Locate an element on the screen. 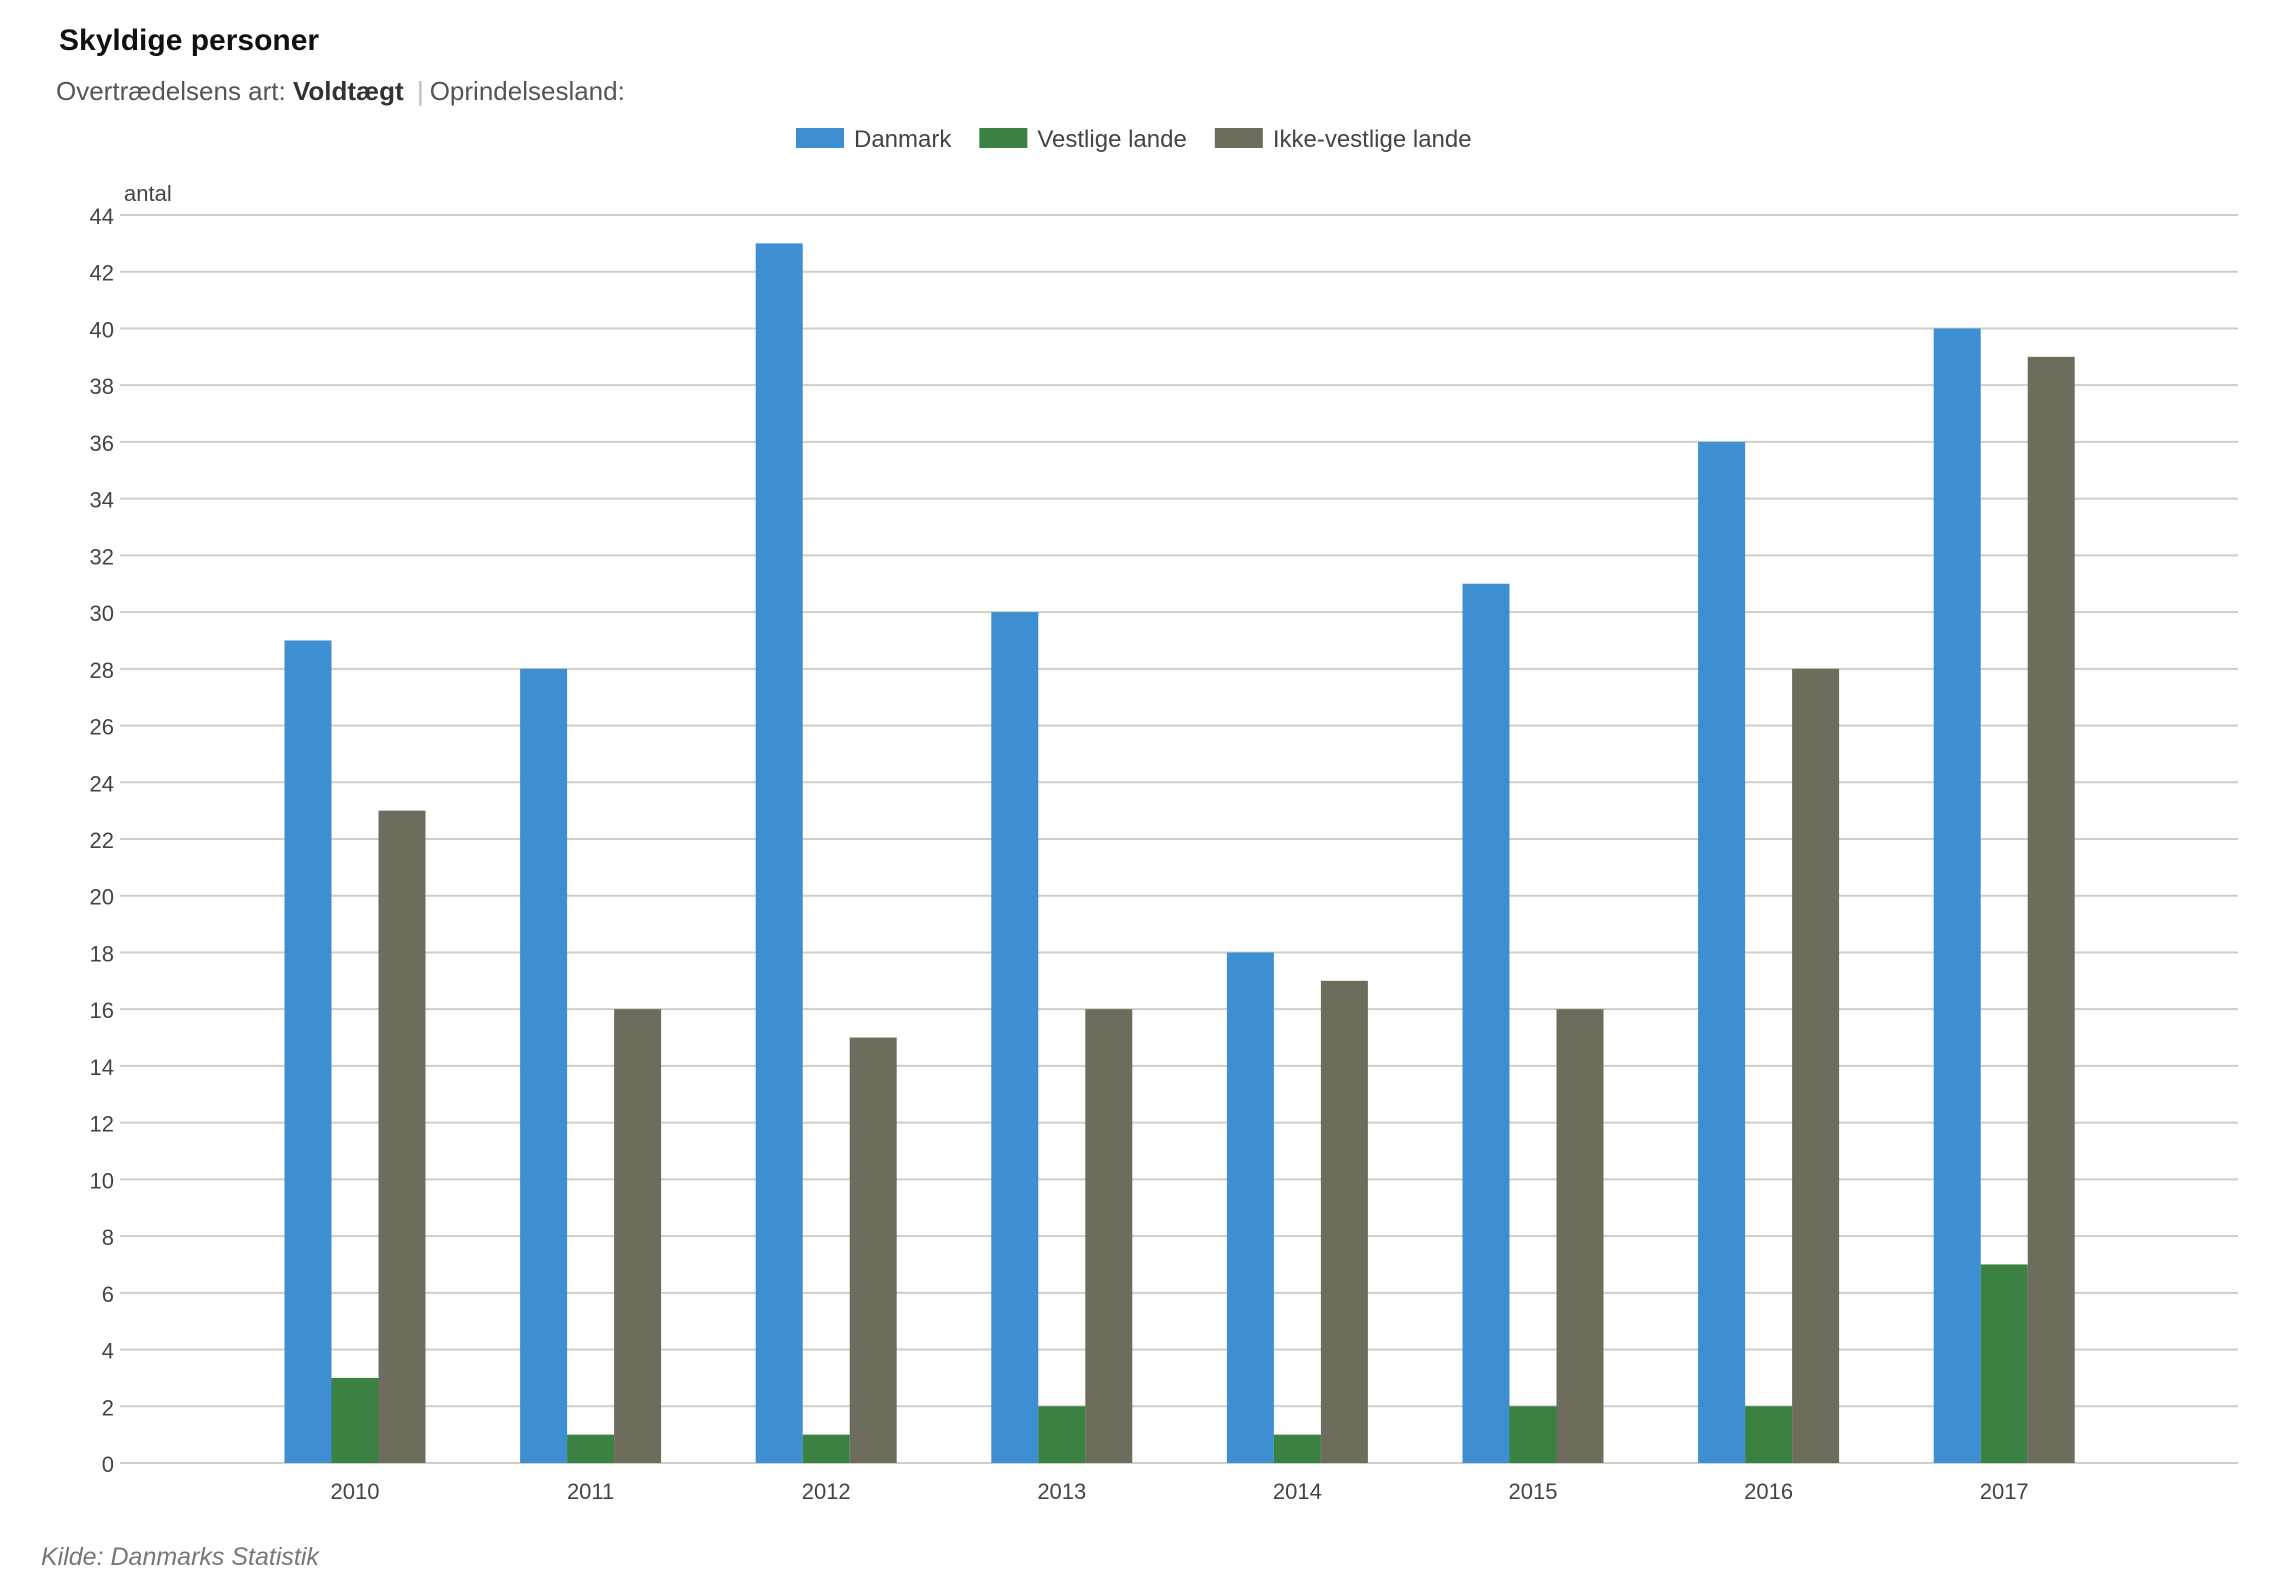 This screenshot has width=2294, height=1582. y-tick-label: 32 is located at coordinates (102, 556).